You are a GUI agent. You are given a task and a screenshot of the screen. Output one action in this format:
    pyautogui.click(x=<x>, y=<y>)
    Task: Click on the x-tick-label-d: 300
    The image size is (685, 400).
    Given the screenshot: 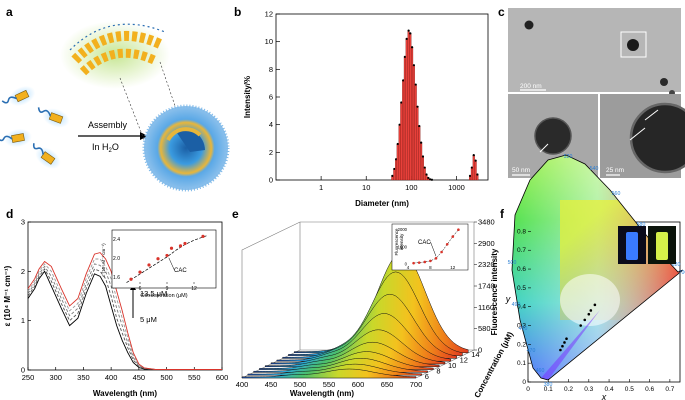 What is the action you would take?
    pyautogui.click(x=55, y=377)
    